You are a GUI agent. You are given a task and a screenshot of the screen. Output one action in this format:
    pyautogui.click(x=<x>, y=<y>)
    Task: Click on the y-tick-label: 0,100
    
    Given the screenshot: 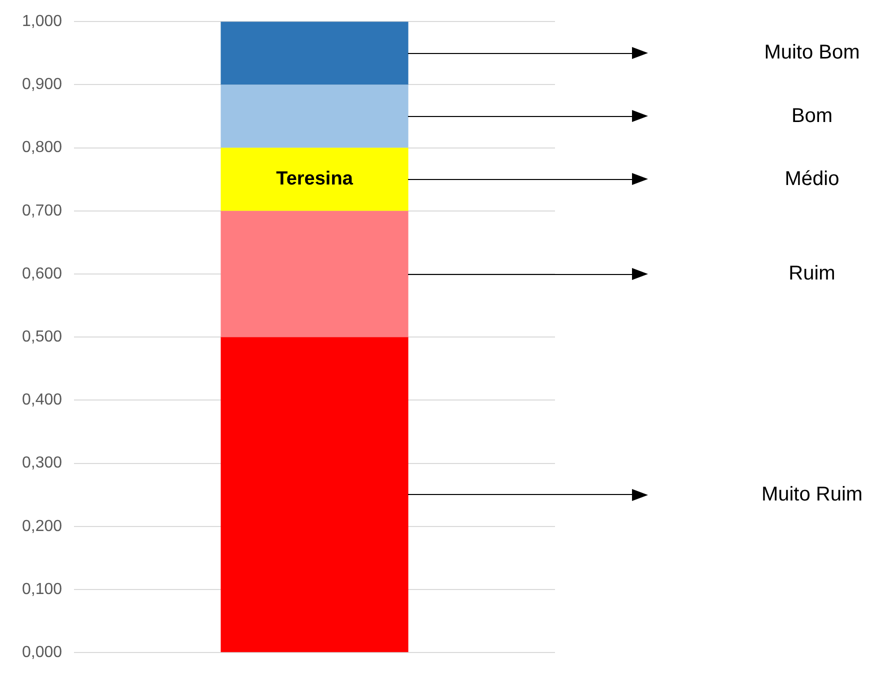 What is the action you would take?
    pyautogui.click(x=42, y=589)
    